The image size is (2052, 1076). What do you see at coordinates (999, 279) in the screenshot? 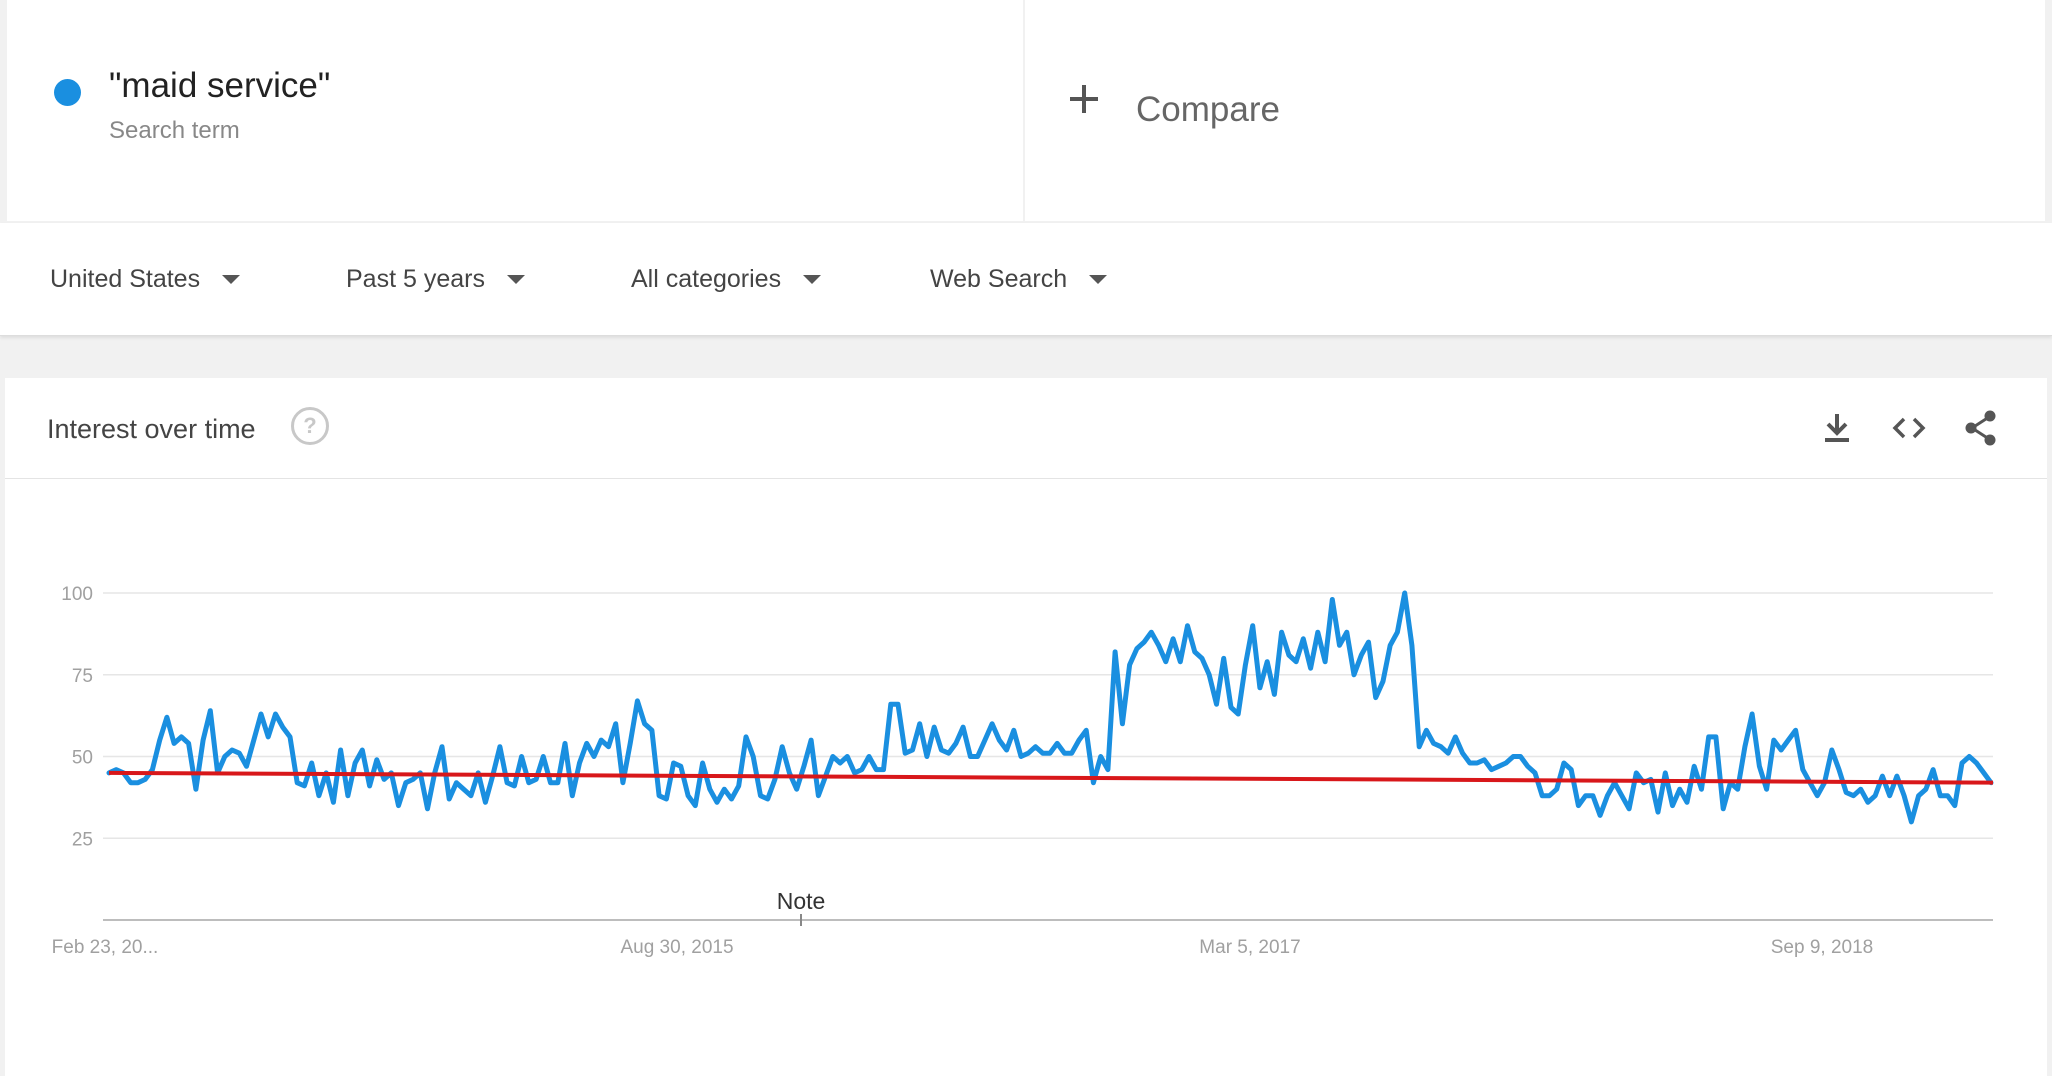
I see `filter-search-type-label: Web Search` at bounding box center [999, 279].